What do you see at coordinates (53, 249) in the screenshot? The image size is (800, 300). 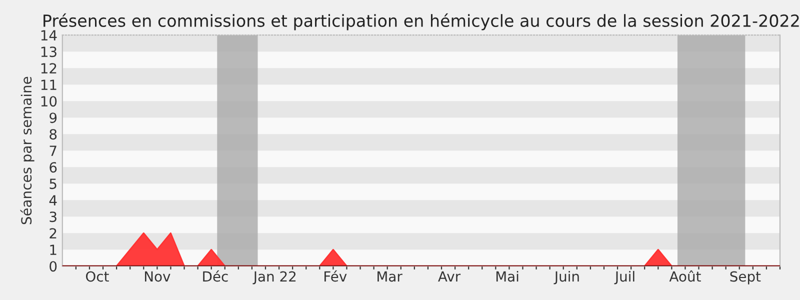 I see `y-tick-label: 1` at bounding box center [53, 249].